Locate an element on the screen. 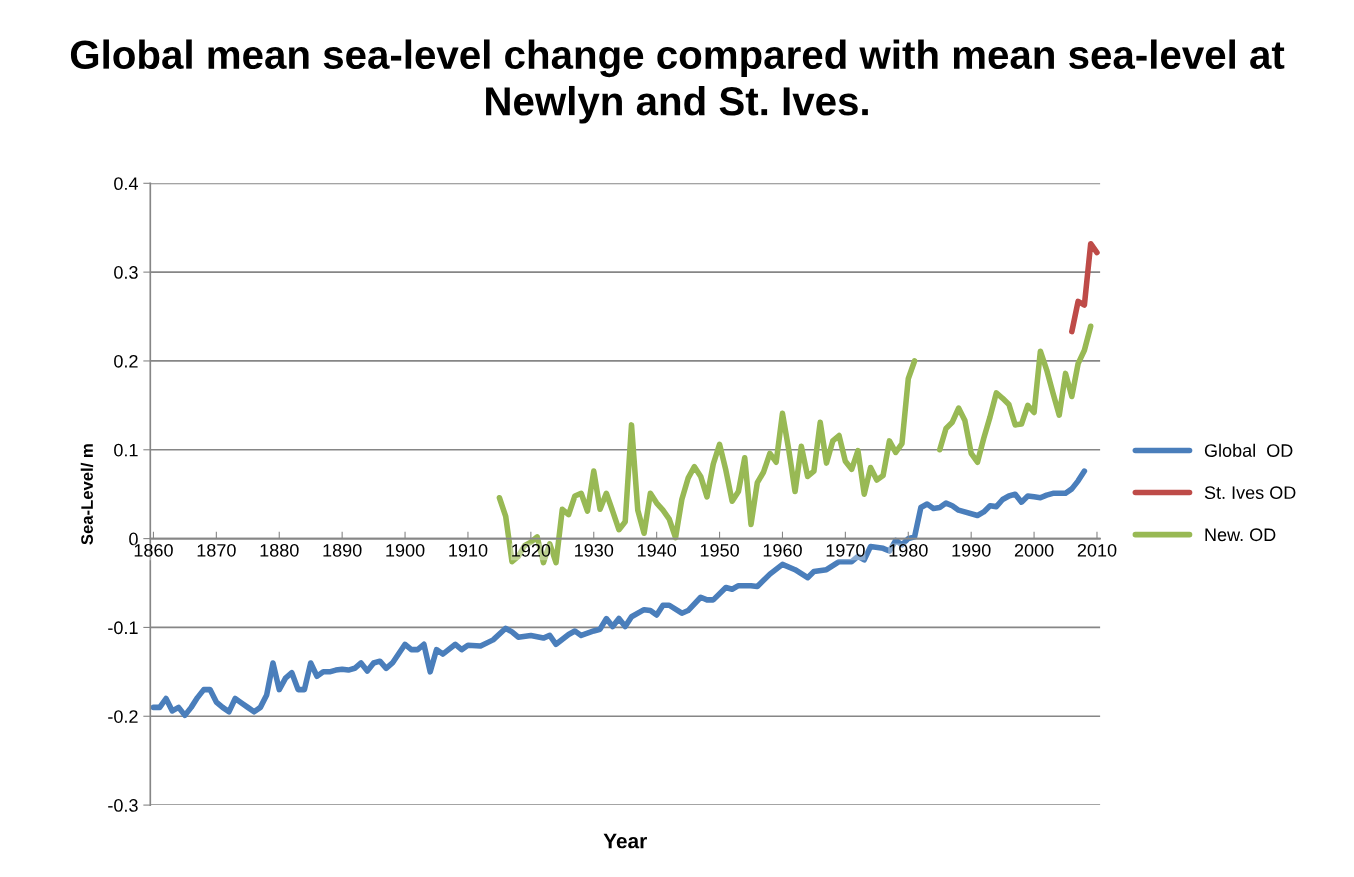  x-axis-title: Year is located at coordinates (625, 841).